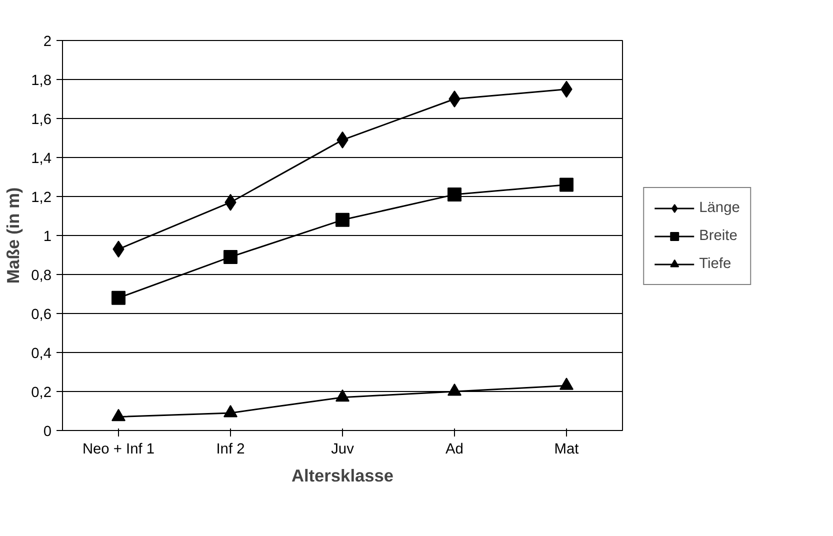 The height and width of the screenshot is (536, 833). I want to click on y-tick-label: 1,4, so click(41, 159).